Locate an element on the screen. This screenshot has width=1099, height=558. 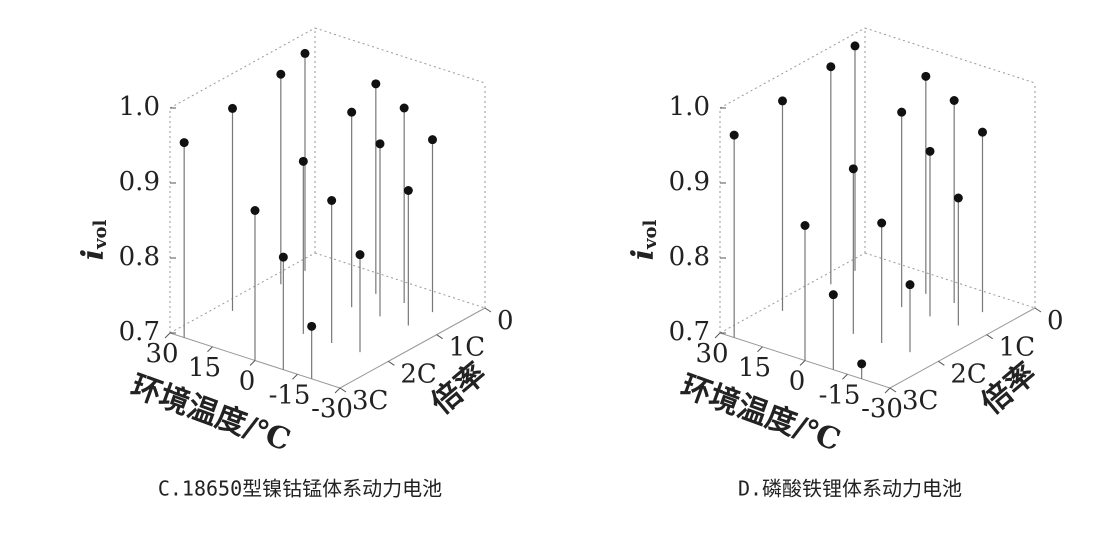
caption: D.磷酸铁锂体系动力电池 is located at coordinates (850, 489).